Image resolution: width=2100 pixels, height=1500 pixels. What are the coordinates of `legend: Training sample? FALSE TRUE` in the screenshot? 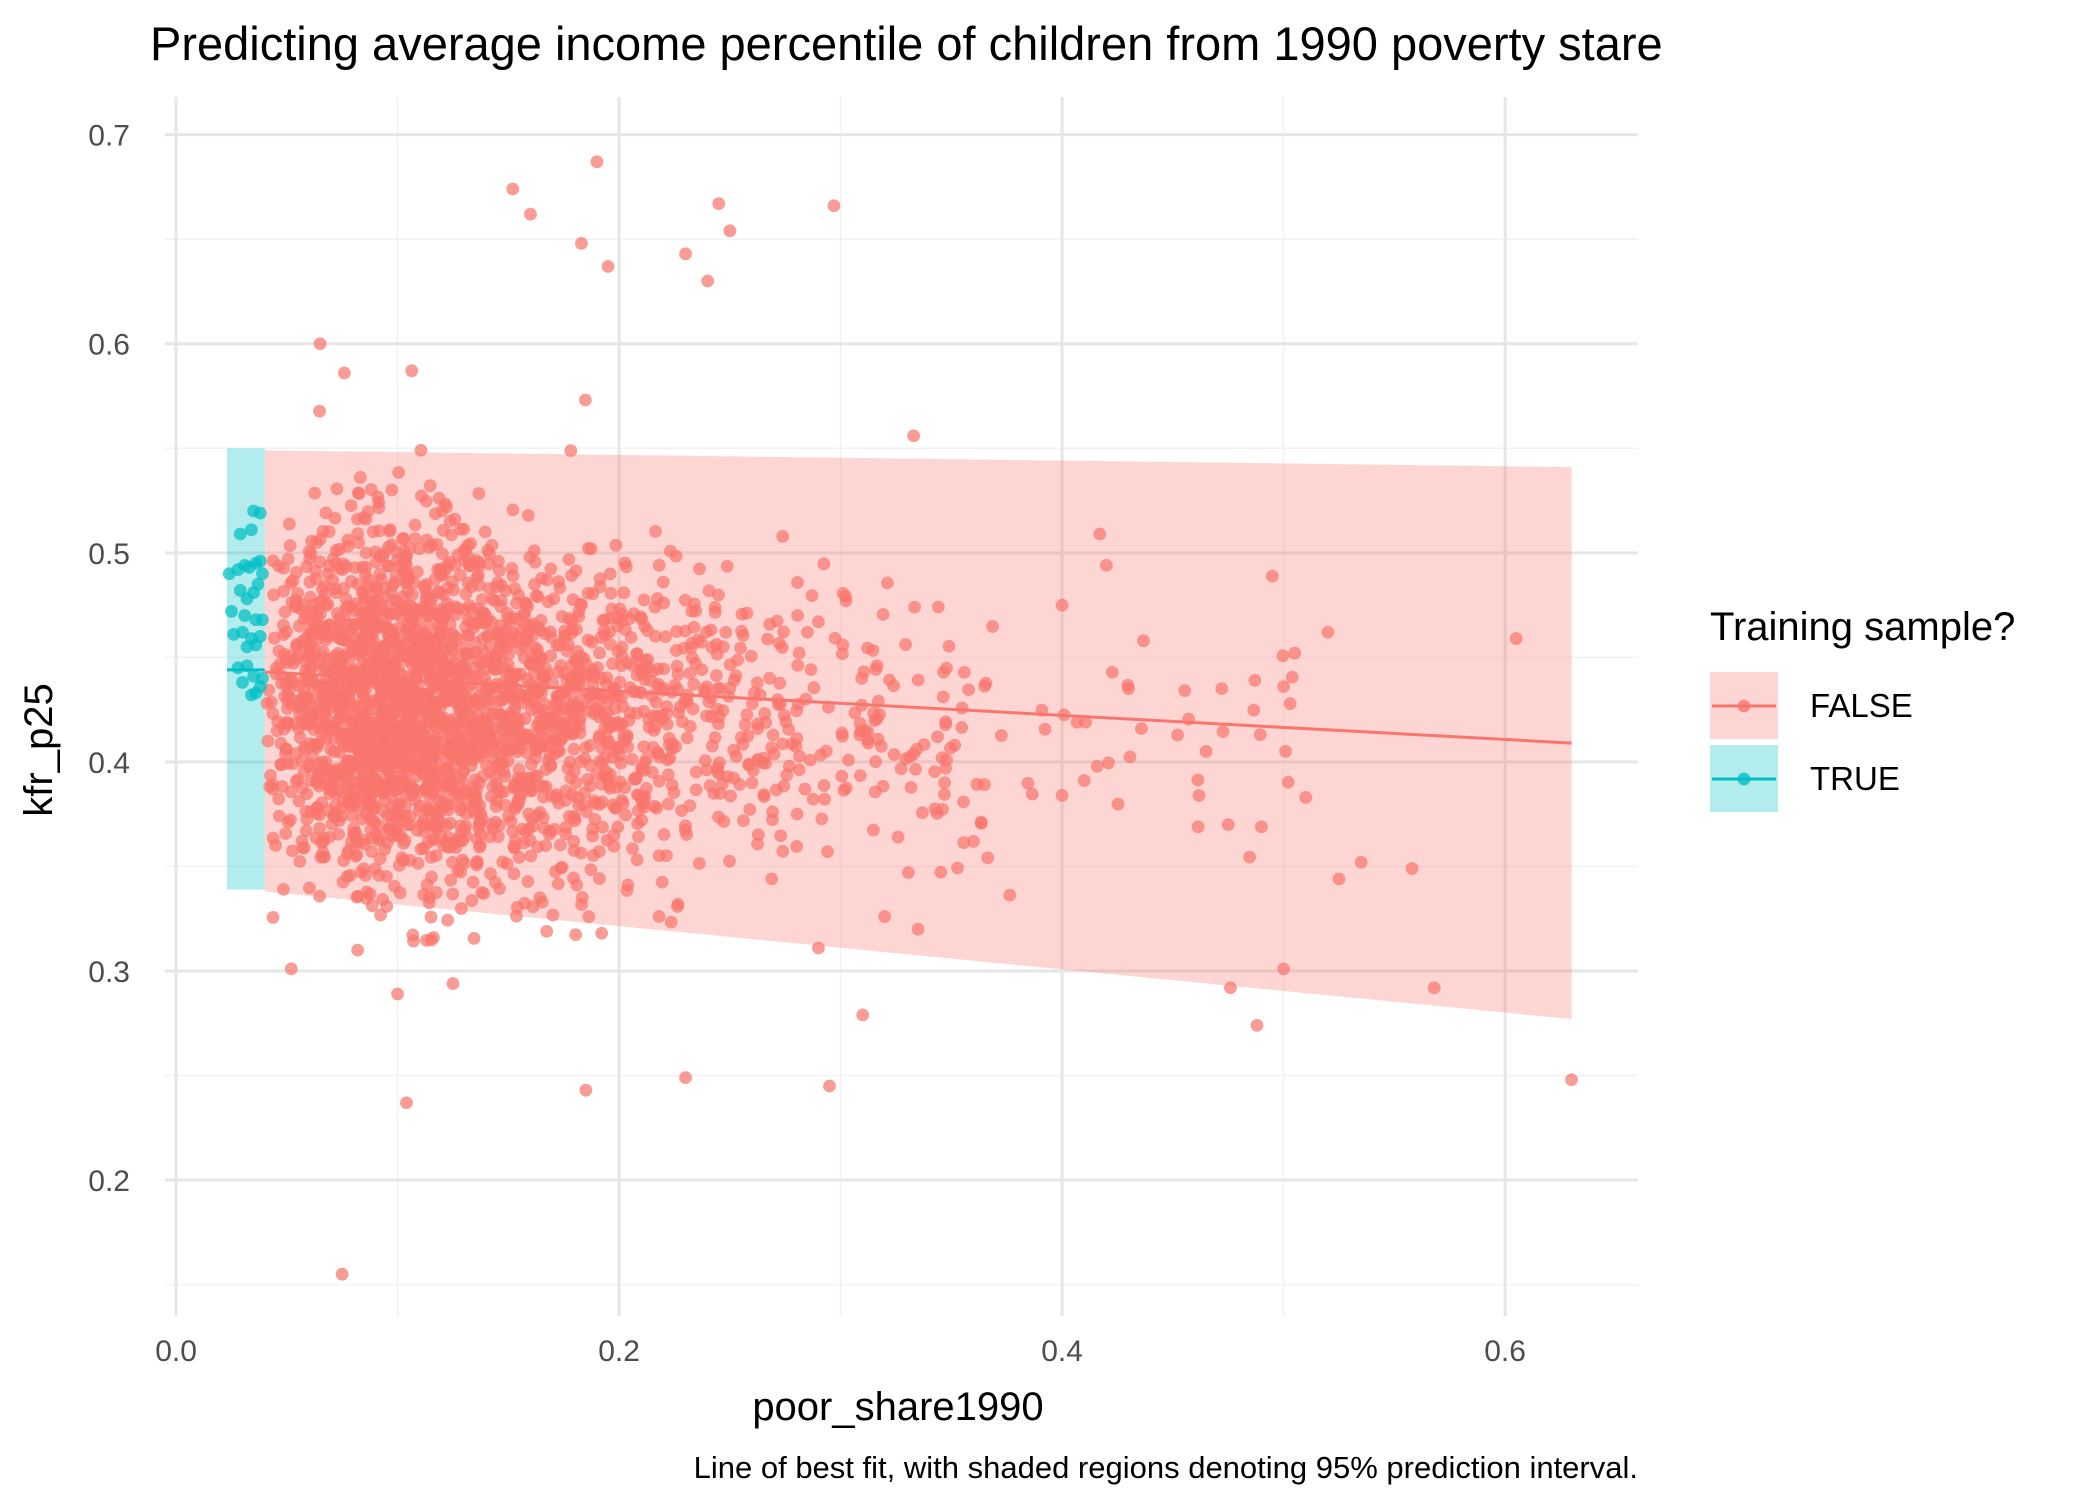 It's located at (1862, 708).